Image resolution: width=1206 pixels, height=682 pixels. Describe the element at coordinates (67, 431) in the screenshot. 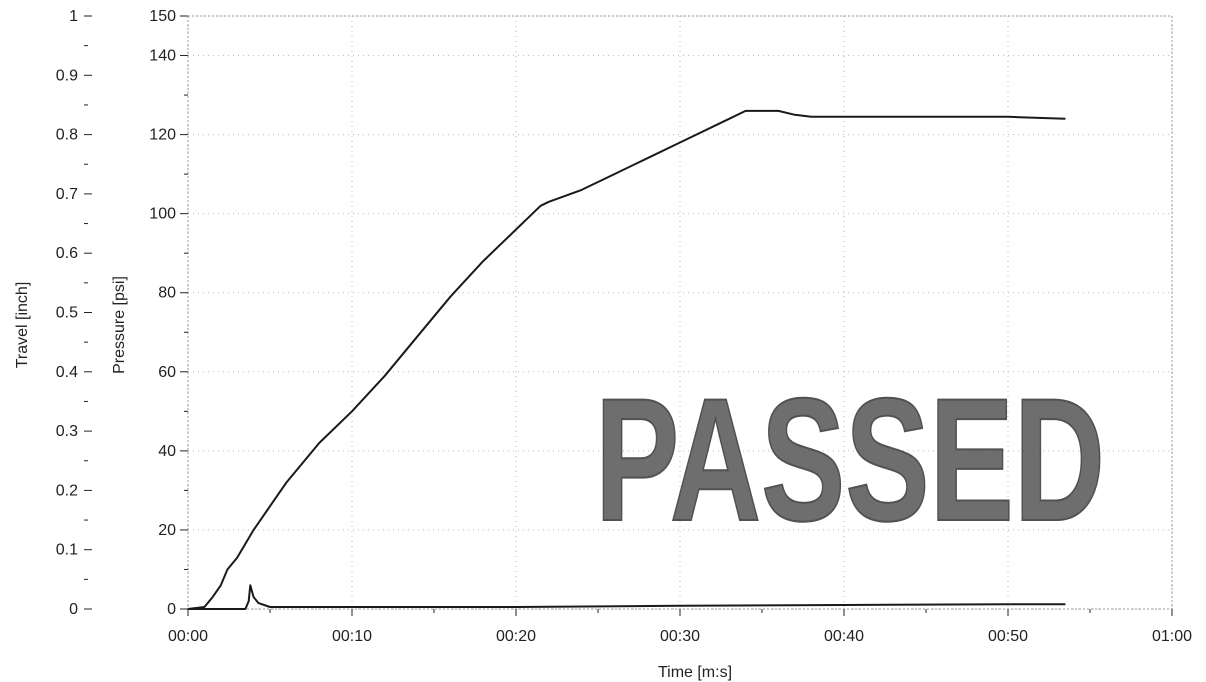

I see `travel-tick-label: 0.3` at that location.